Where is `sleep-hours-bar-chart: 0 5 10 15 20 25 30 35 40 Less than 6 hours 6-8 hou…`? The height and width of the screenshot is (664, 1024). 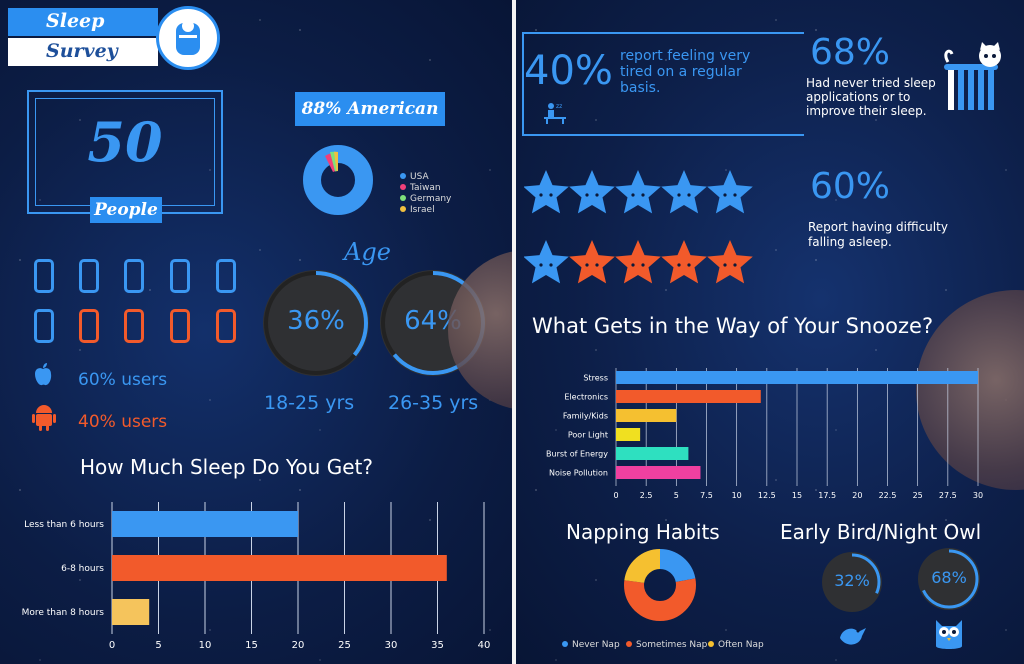
sleep-hours-bar-chart: 0 5 10 15 20 25 30 35 40 Less than 6 hours 6-8 hou… is located at coordinates (256, 576).